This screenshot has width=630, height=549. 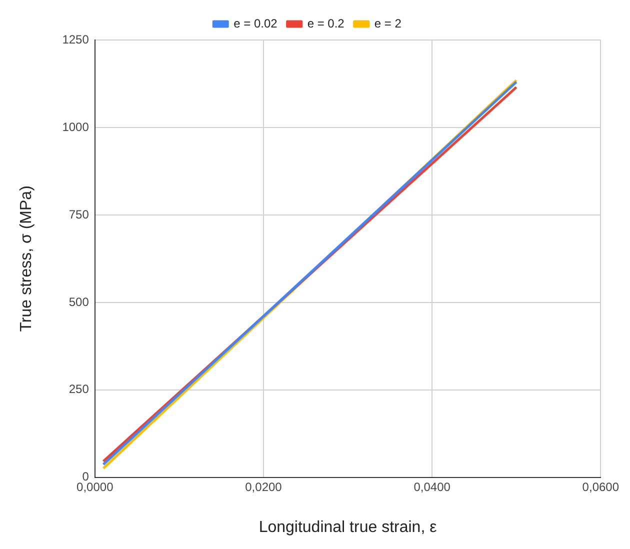 What do you see at coordinates (76, 127) in the screenshot?
I see `y-tick-label: 1000` at bounding box center [76, 127].